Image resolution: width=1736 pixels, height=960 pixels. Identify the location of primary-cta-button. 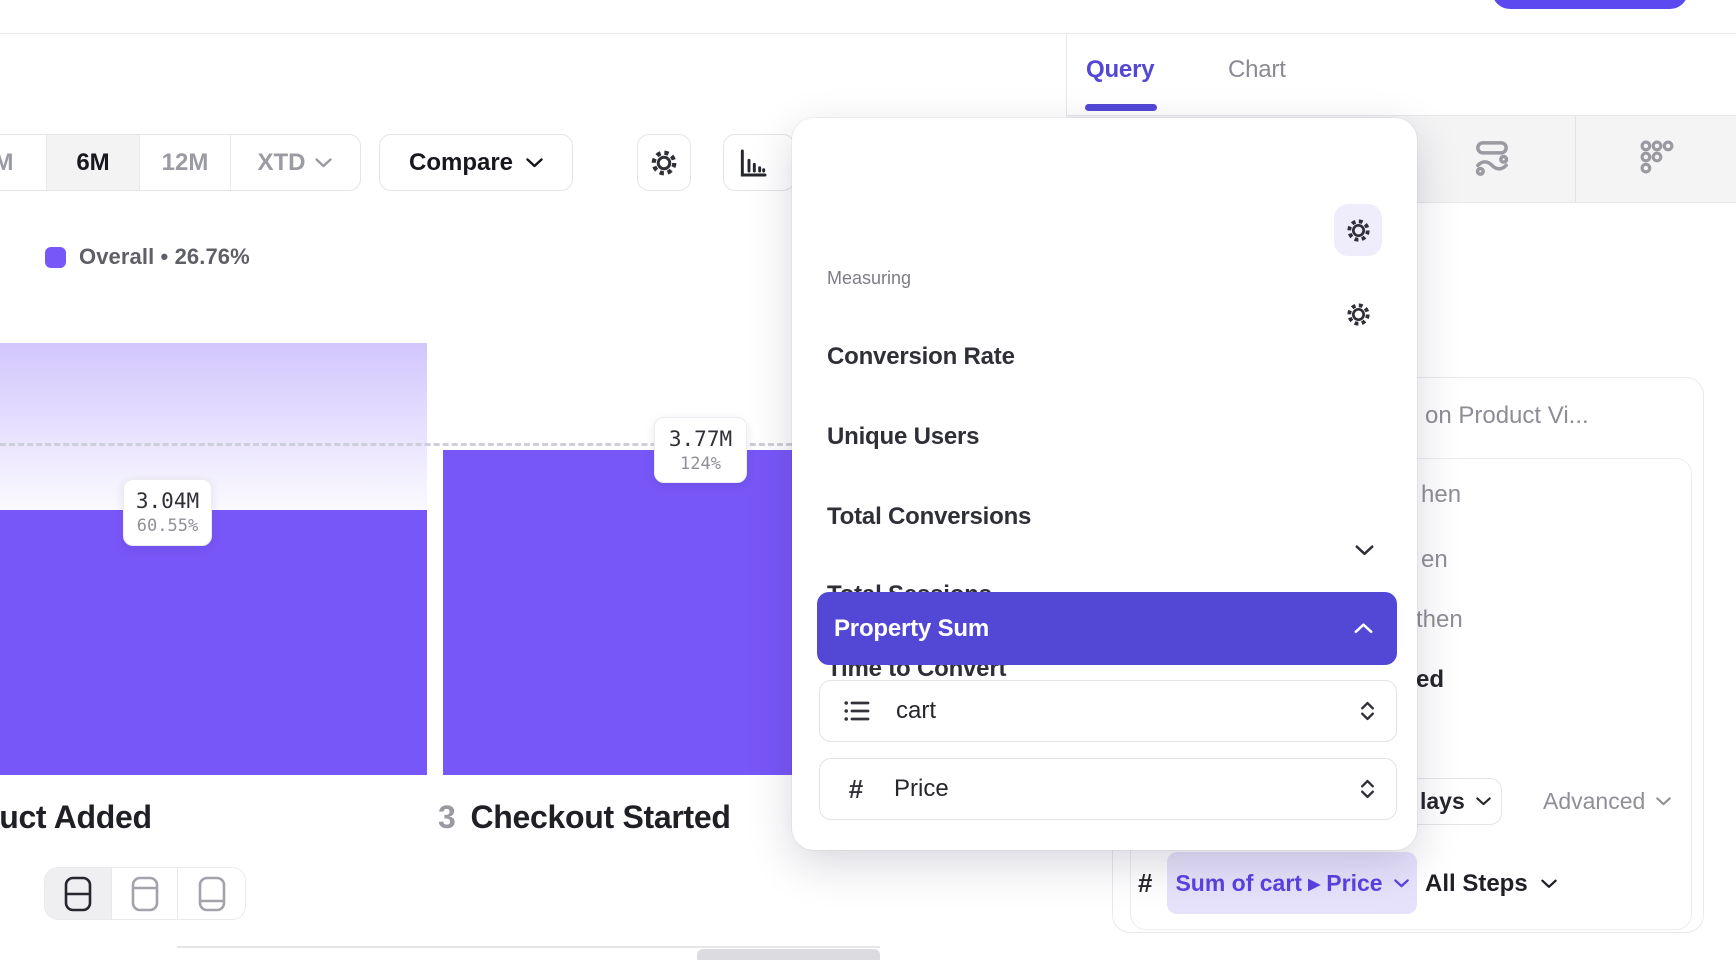
(1590, 4).